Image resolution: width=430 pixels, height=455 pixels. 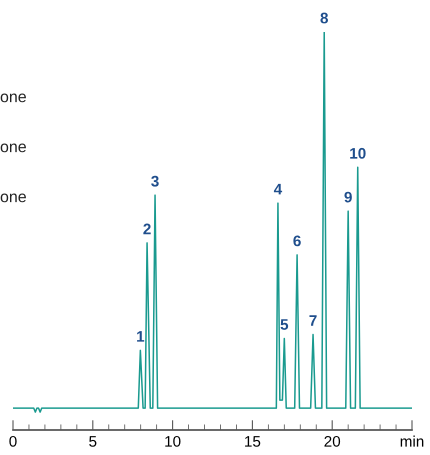 I want to click on annotation: 1, so click(x=140, y=336).